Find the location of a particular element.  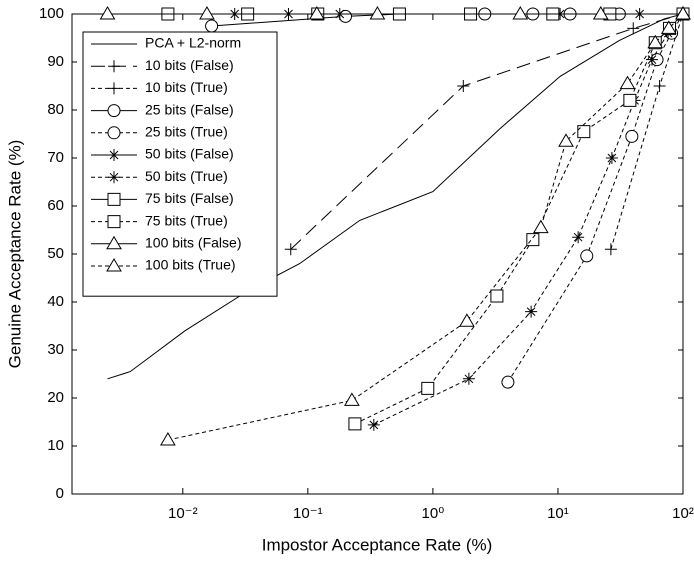

legend-label: 25 bits (False) is located at coordinates (189, 109).